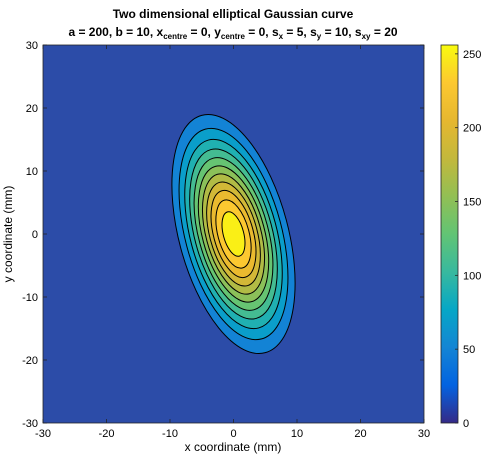  I want to click on y-tick-label: 0, so click(35, 235).